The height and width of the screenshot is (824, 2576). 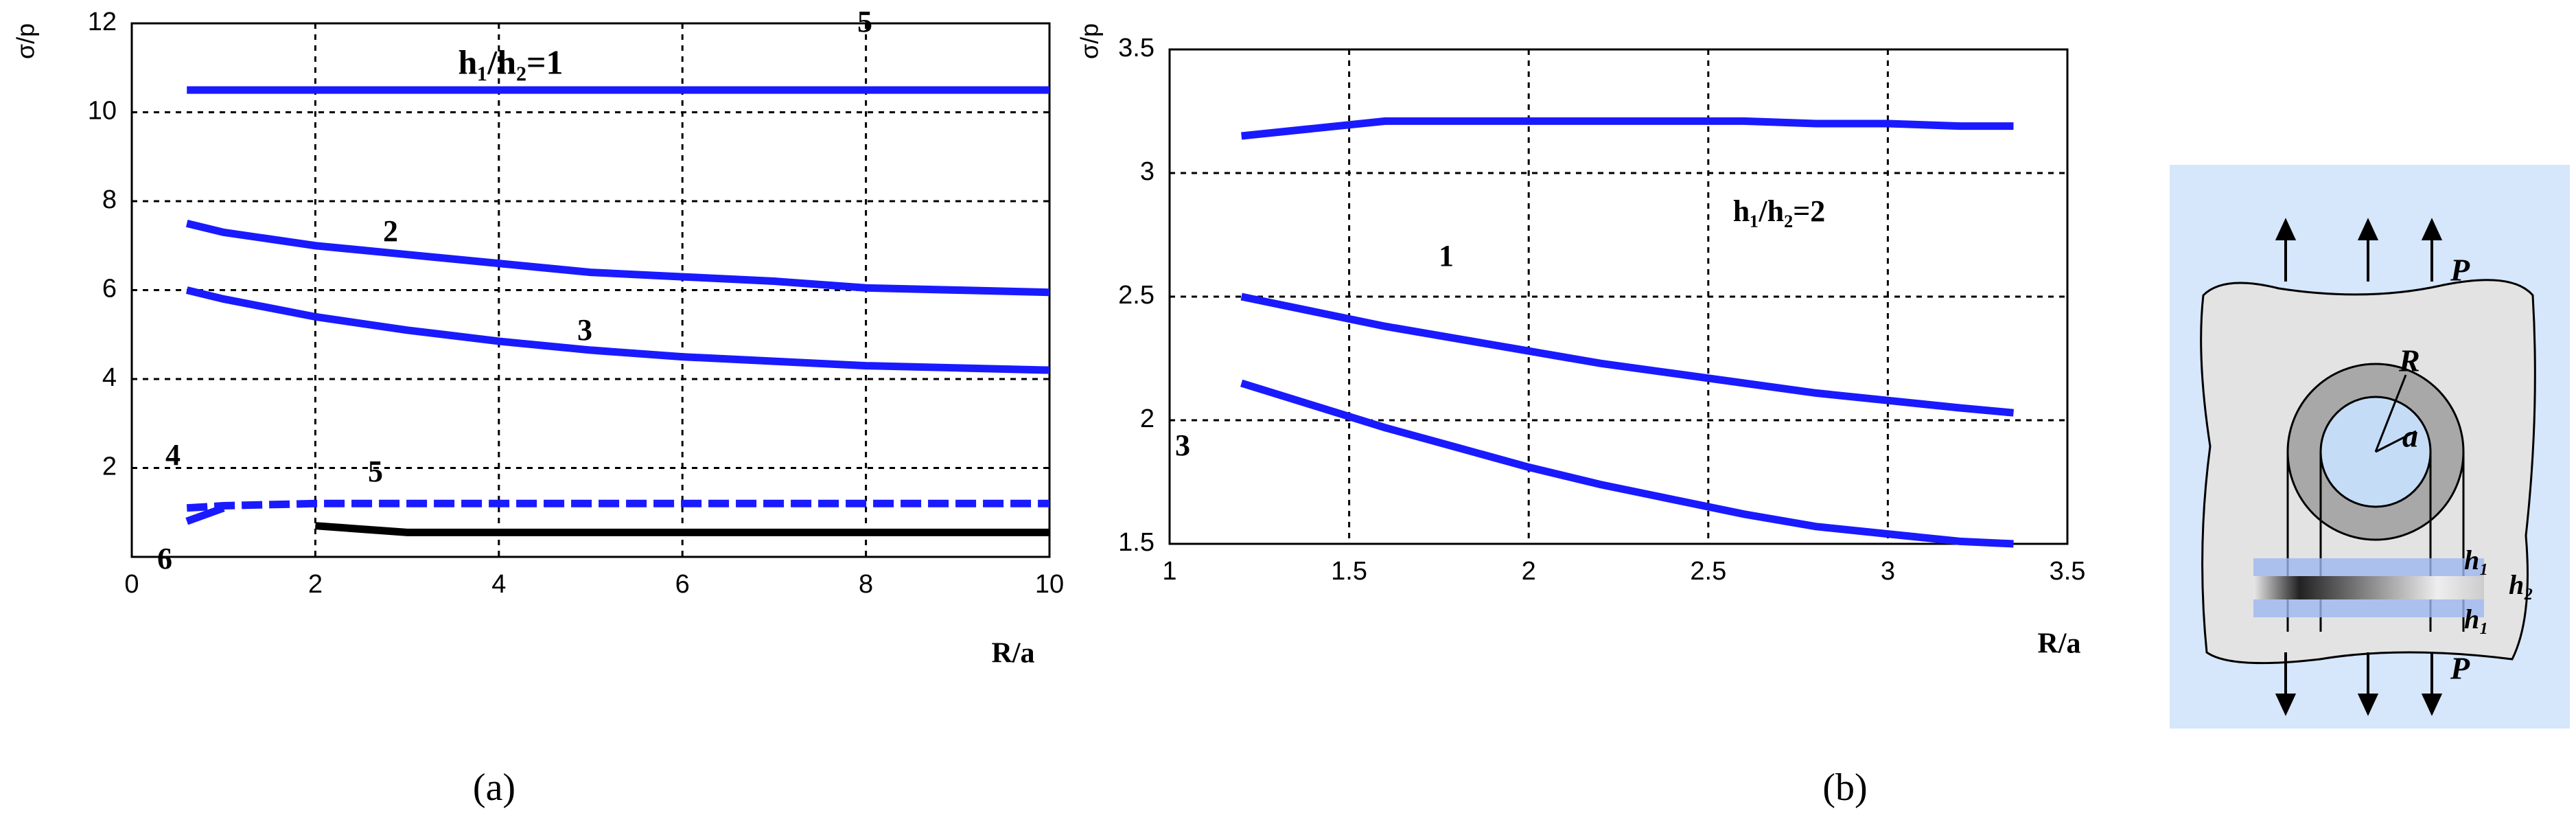 What do you see at coordinates (109, 289) in the screenshot?
I see `y-tick-label: 6` at bounding box center [109, 289].